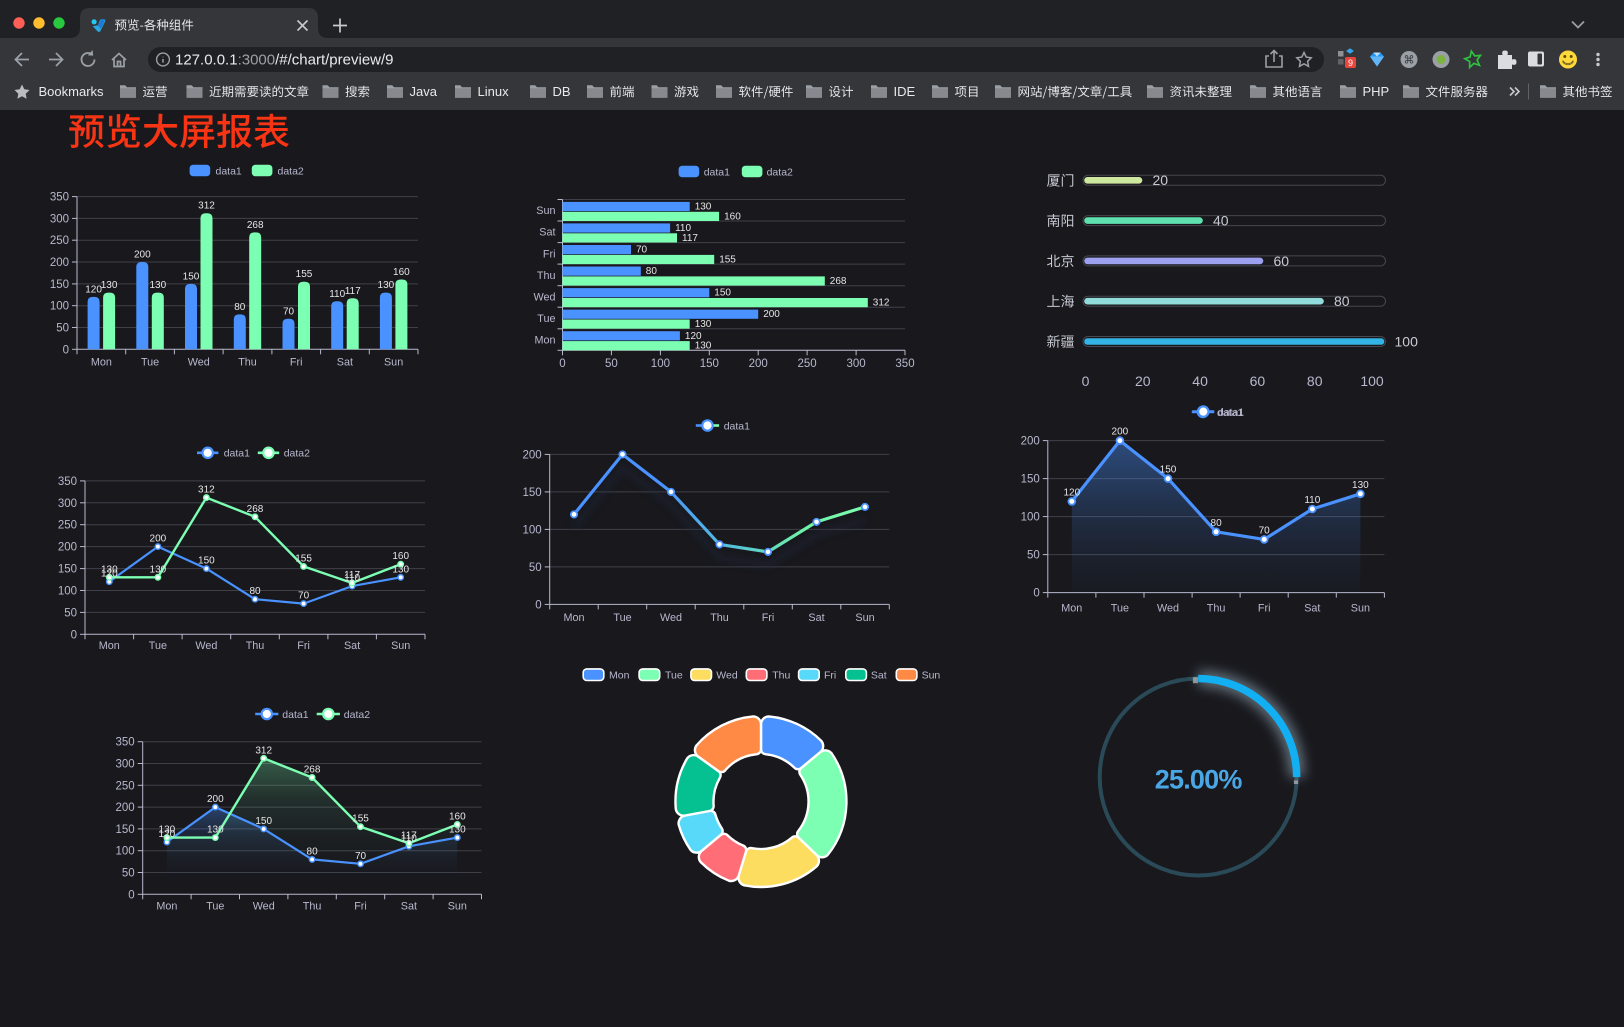 This screenshot has height=1027, width=1624. I want to click on svg-text: 60, so click(1258, 381).